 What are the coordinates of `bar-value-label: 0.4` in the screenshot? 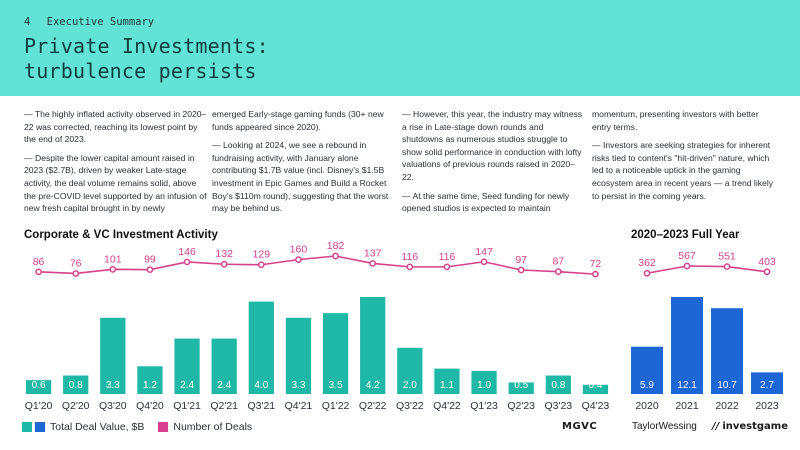 It's located at (595, 385).